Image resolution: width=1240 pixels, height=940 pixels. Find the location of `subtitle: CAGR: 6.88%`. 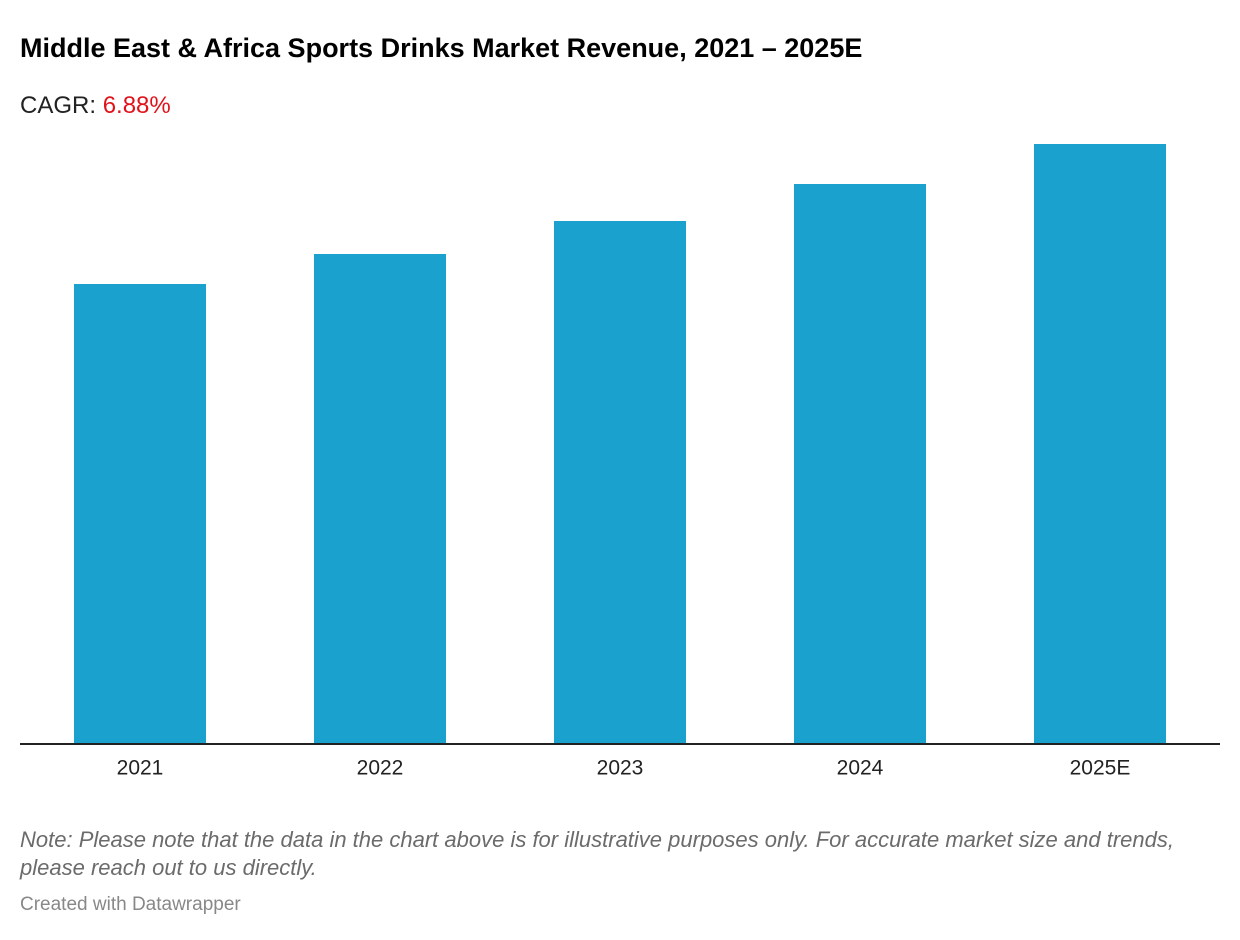

subtitle: CAGR: 6.88% is located at coordinates (95, 105).